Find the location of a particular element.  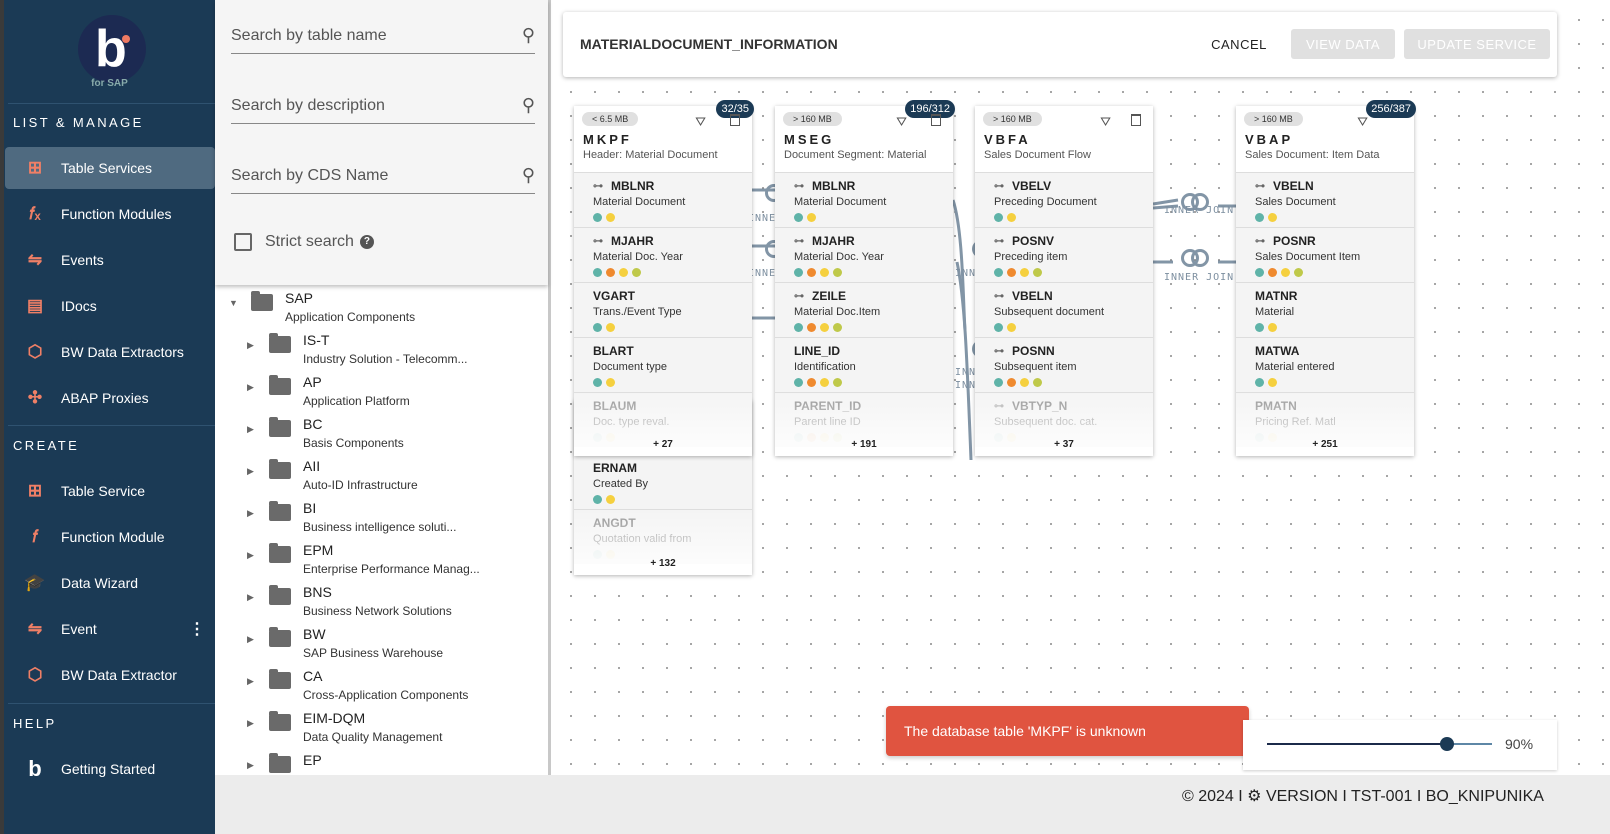

tree-node: ▶ CA Cross-Application Components is located at coordinates (357, 685).